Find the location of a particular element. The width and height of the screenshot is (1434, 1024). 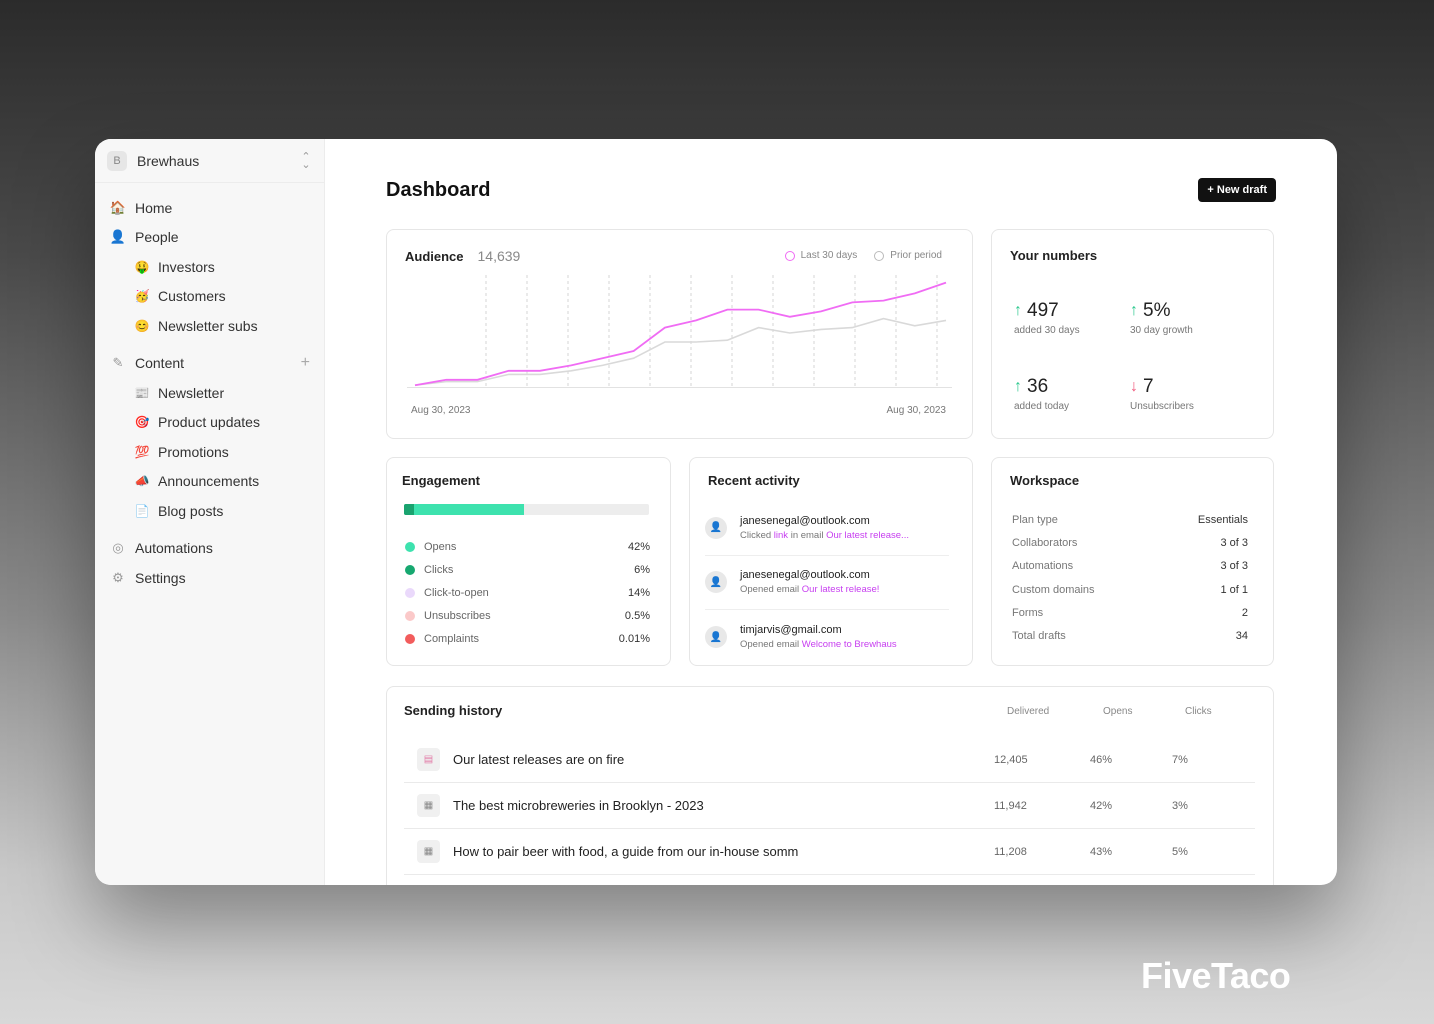

sidebar-item-customers: 🥳 Customers is located at coordinates (209, 297).